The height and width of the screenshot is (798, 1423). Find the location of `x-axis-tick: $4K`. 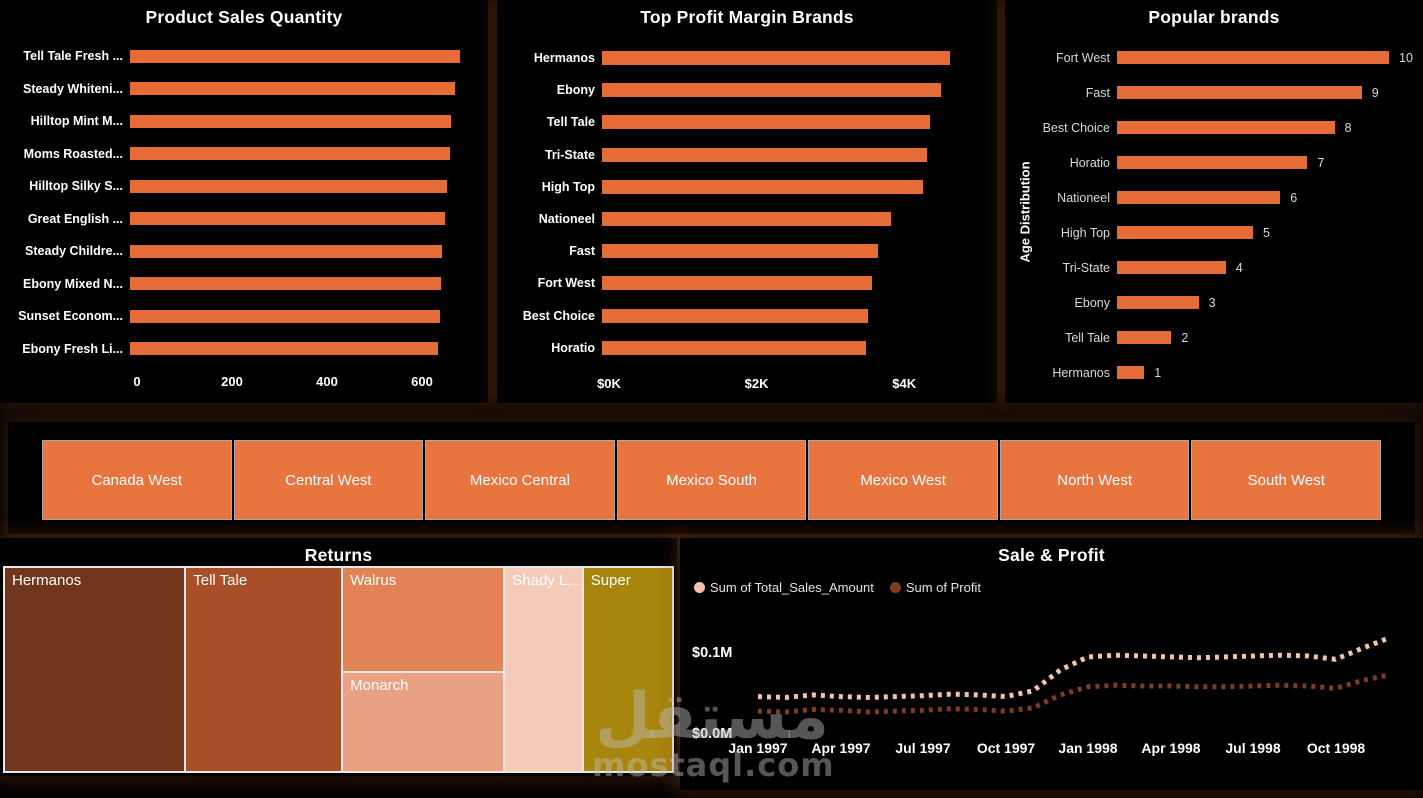

x-axis-tick: $4K is located at coordinates (904, 383).